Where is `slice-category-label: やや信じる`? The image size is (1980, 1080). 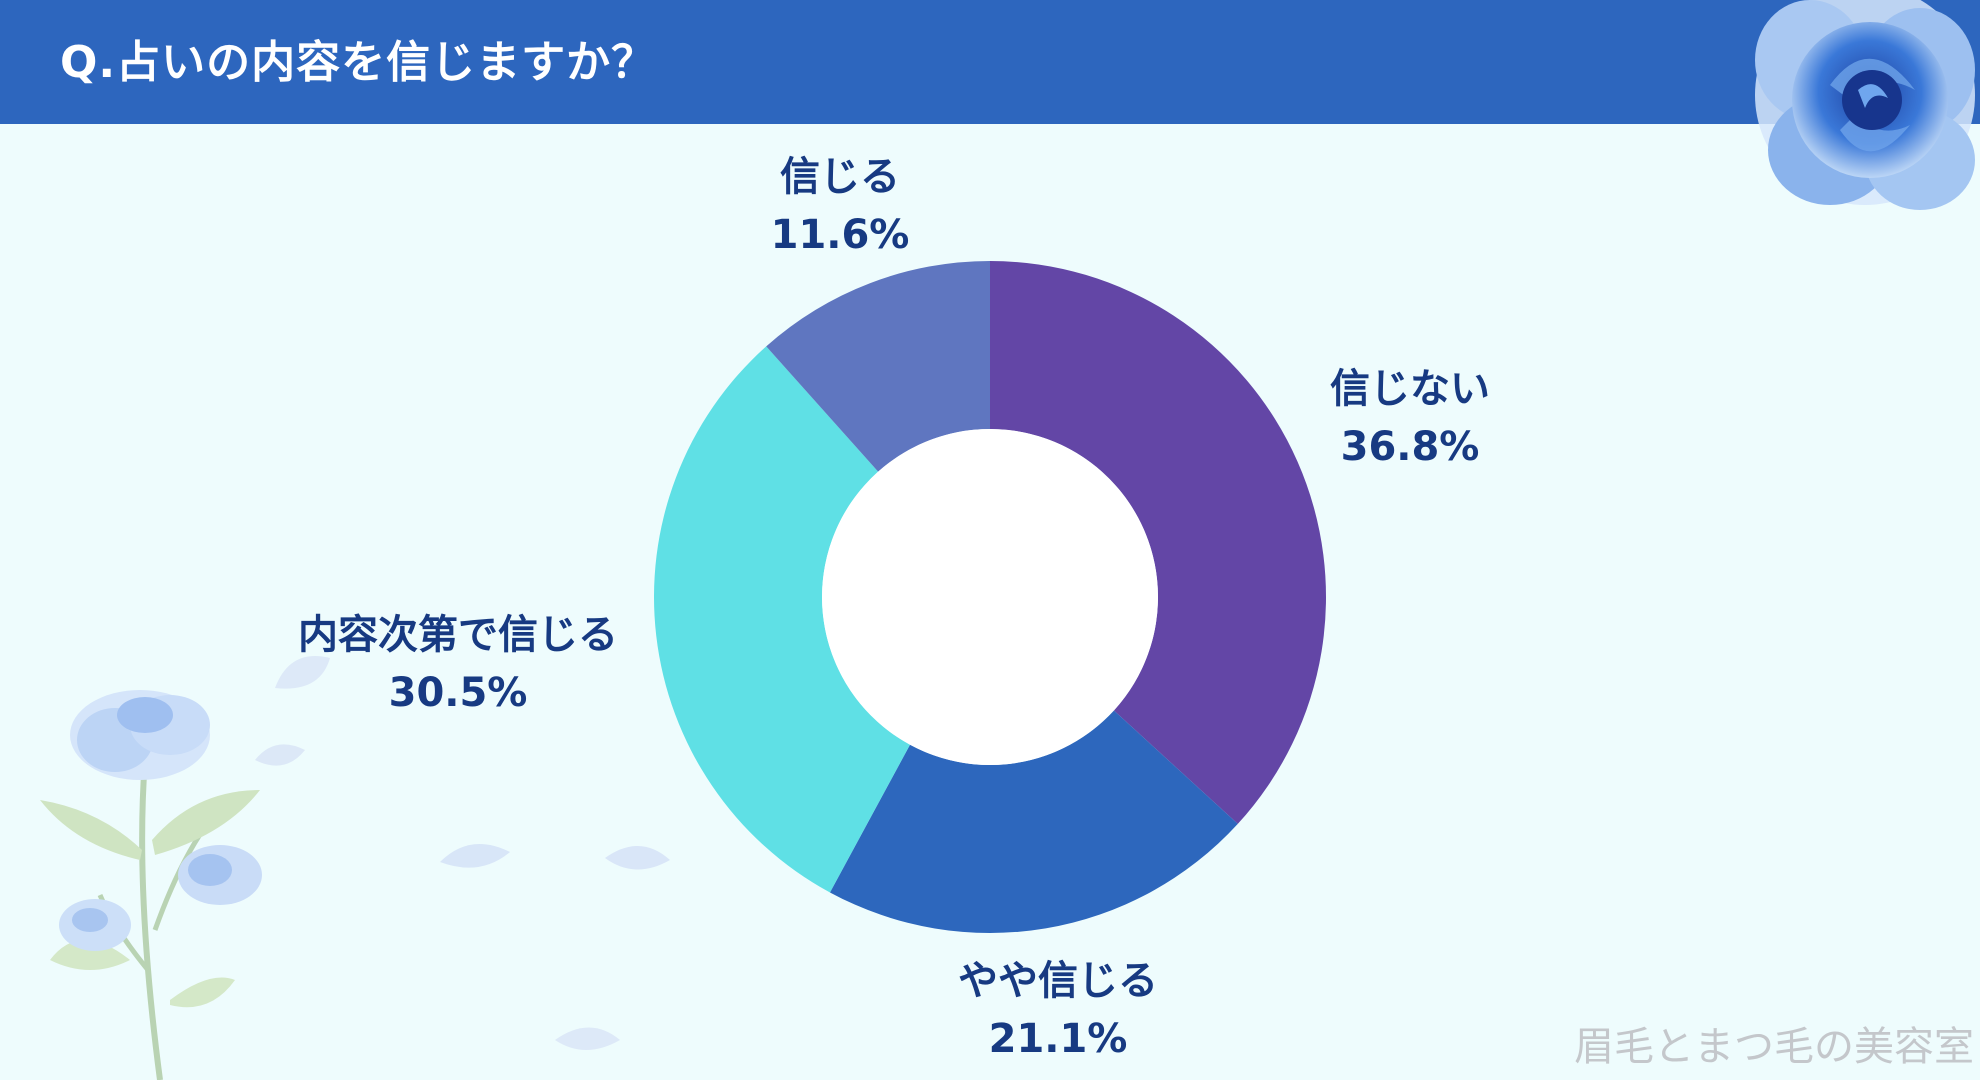
slice-category-label: やや信じる is located at coordinates (1058, 981).